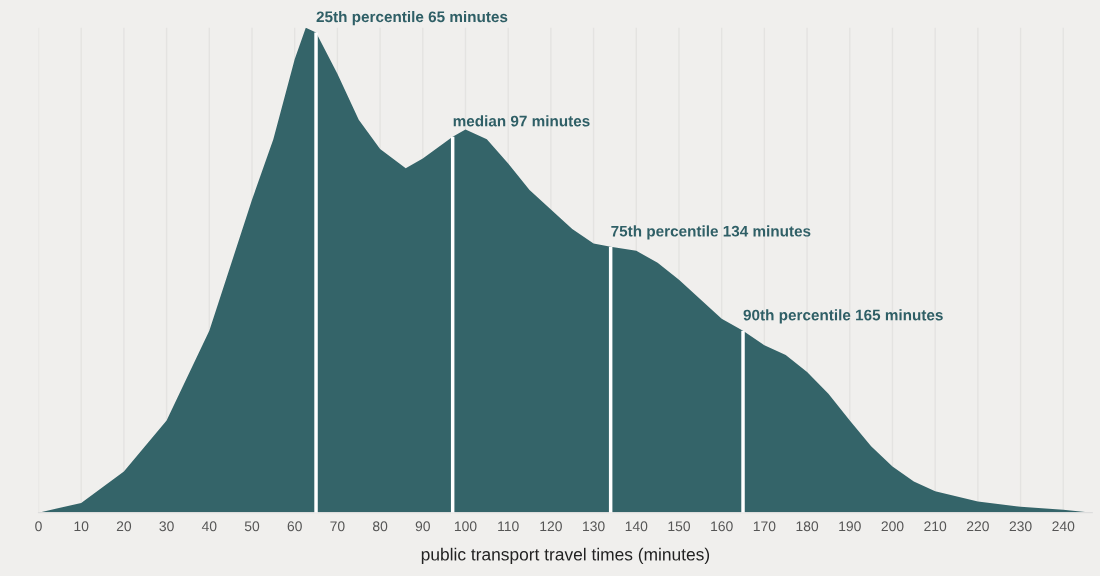 Image resolution: width=1100 pixels, height=576 pixels. I want to click on x-tick-label: 20, so click(124, 526).